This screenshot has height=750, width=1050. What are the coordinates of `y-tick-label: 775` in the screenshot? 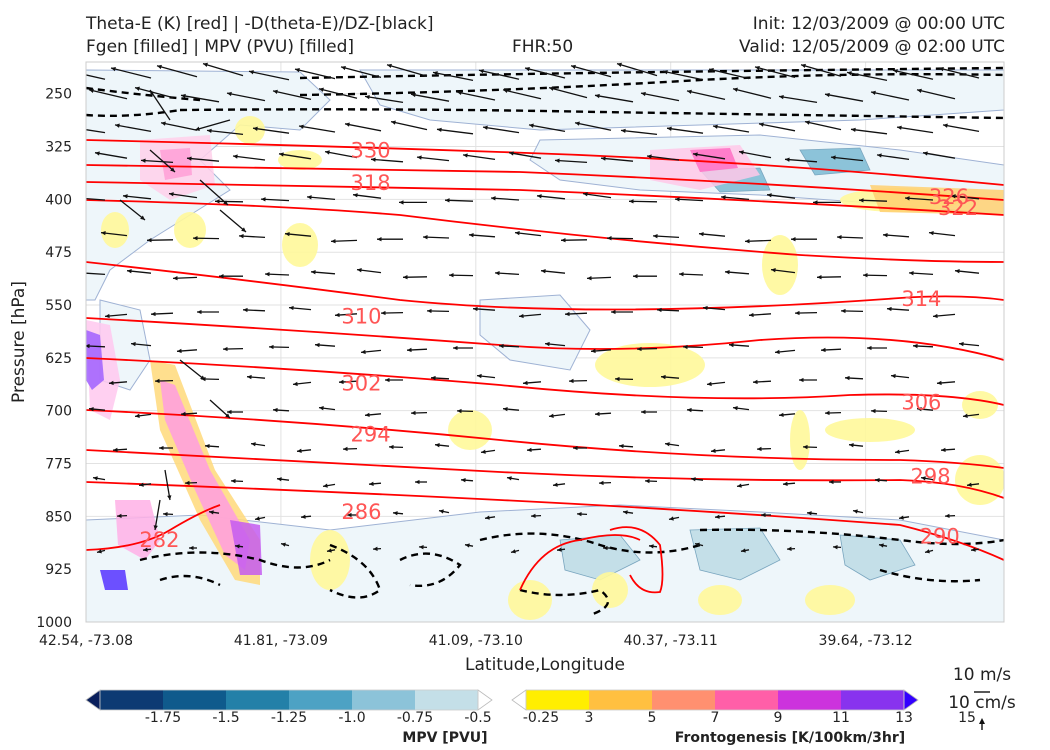 It's located at (58, 465).